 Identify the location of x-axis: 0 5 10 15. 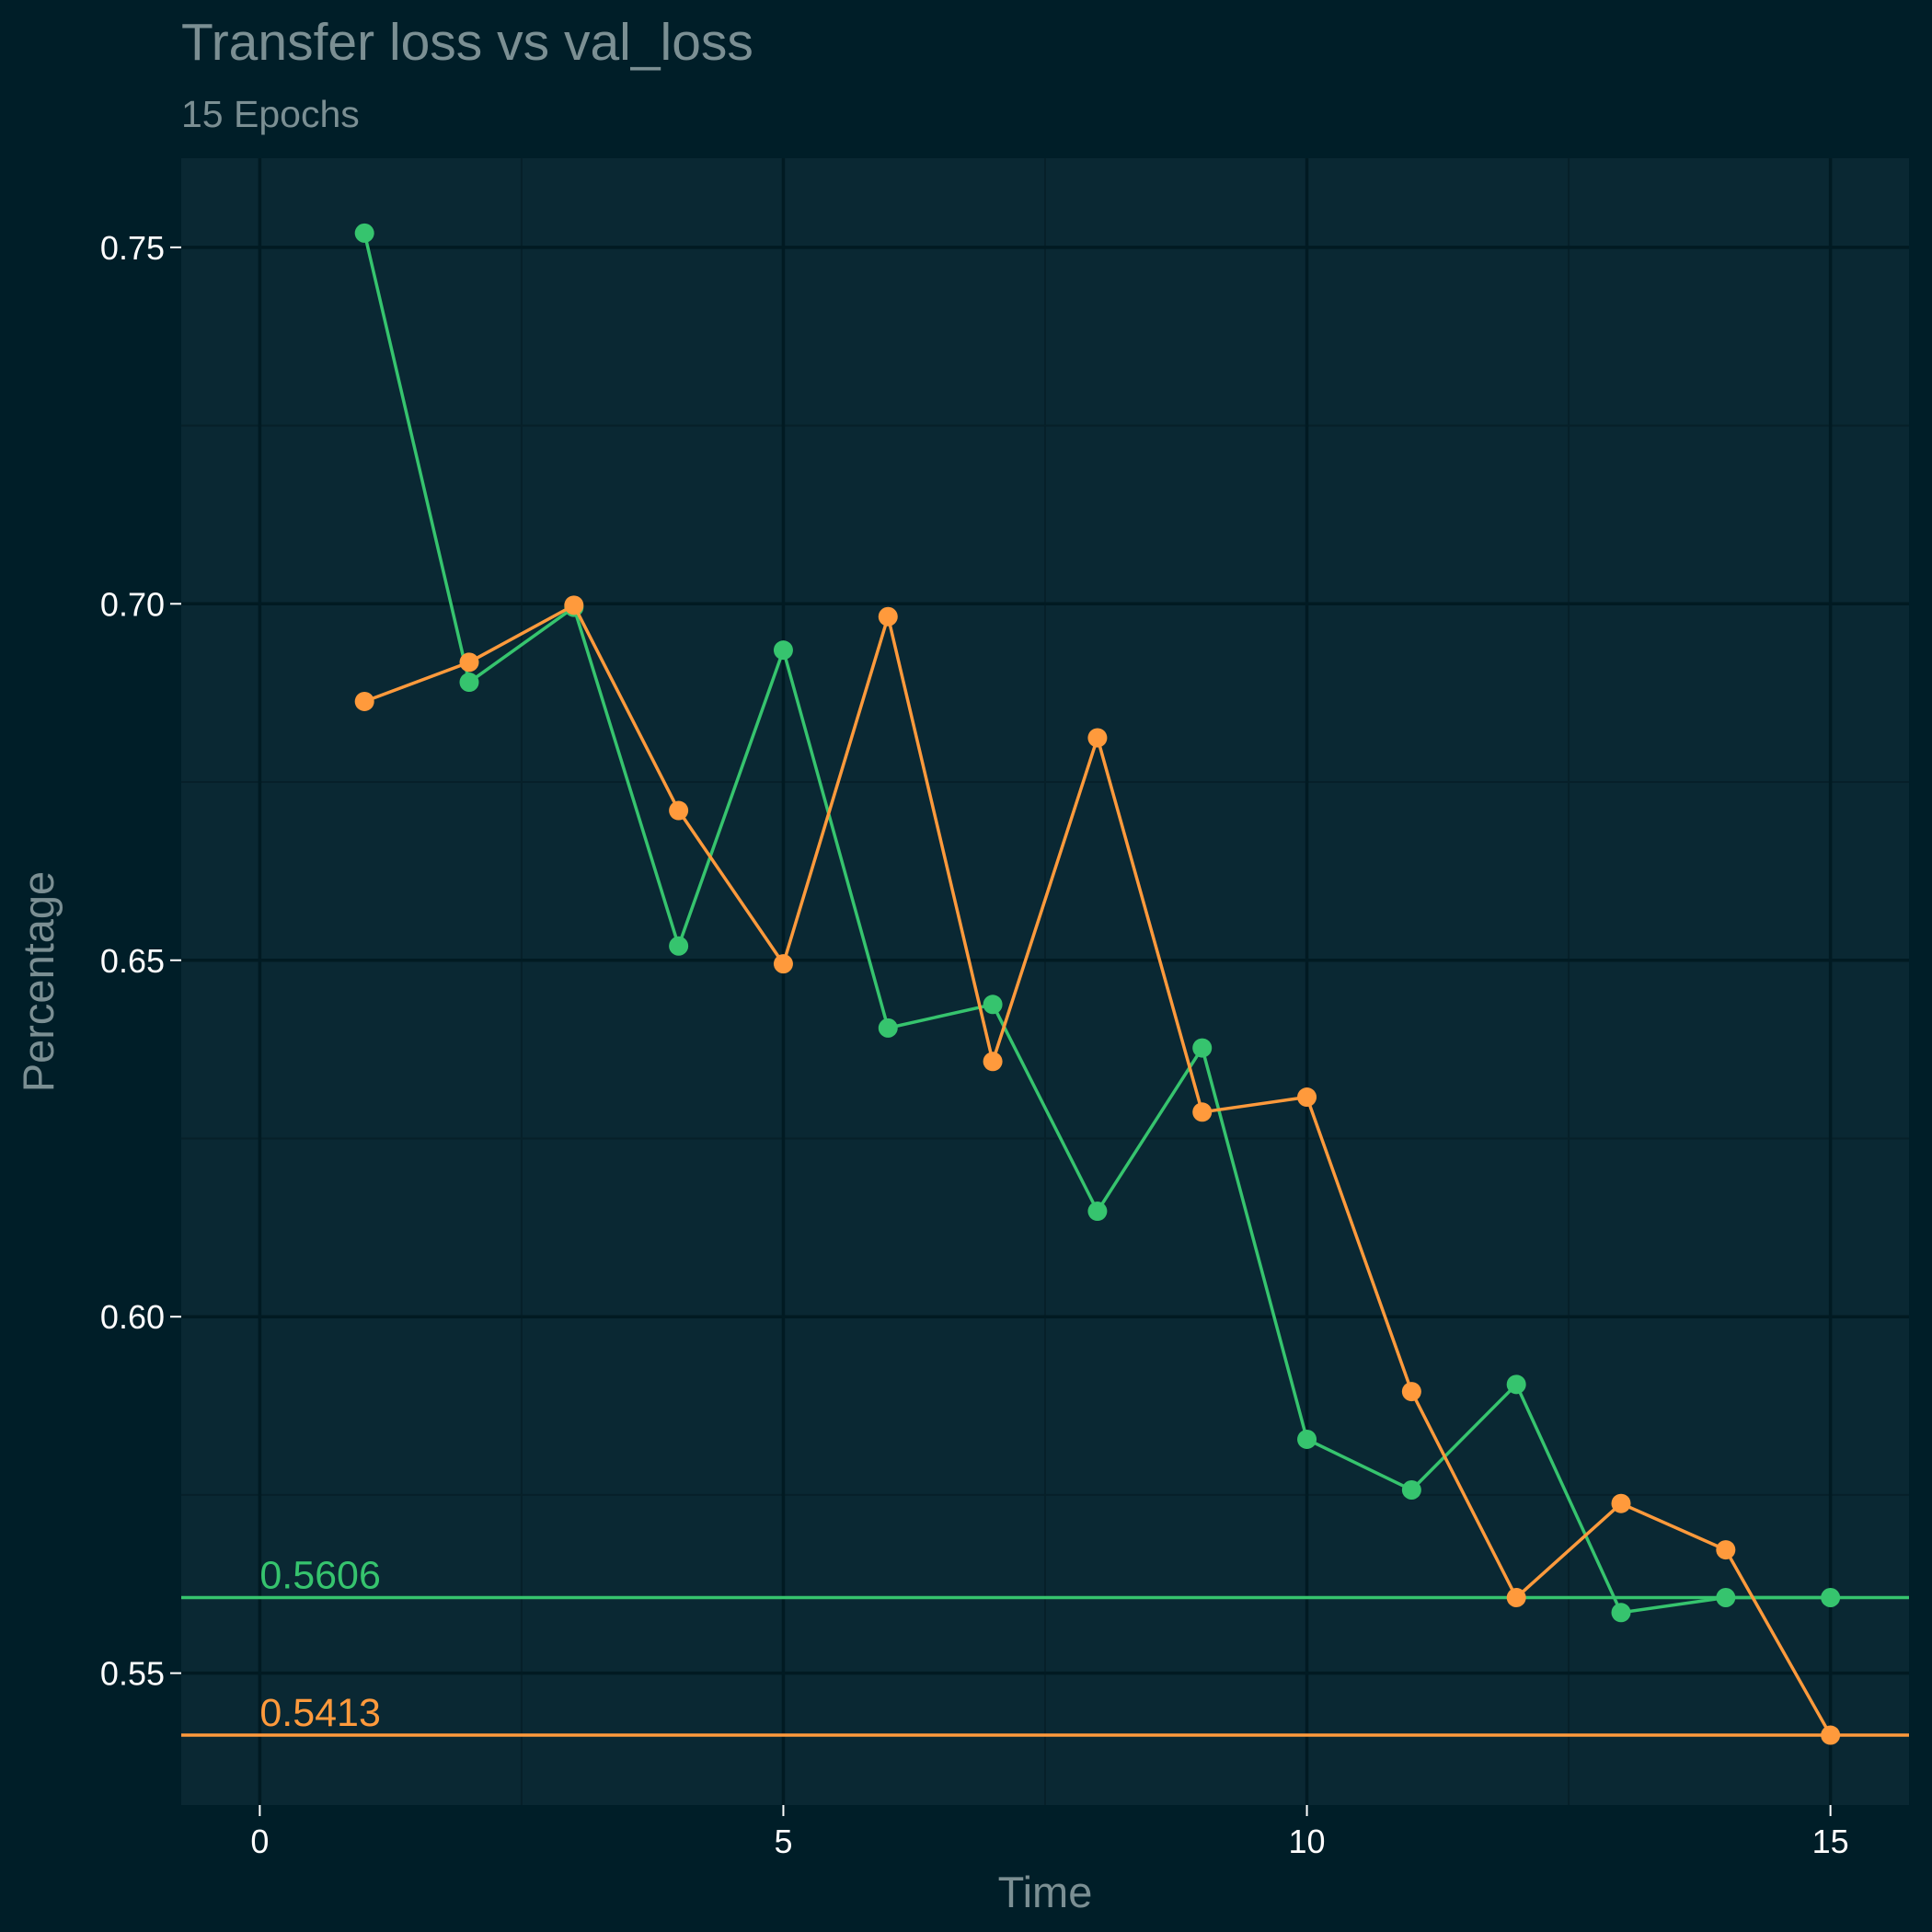
(1049, 1832).